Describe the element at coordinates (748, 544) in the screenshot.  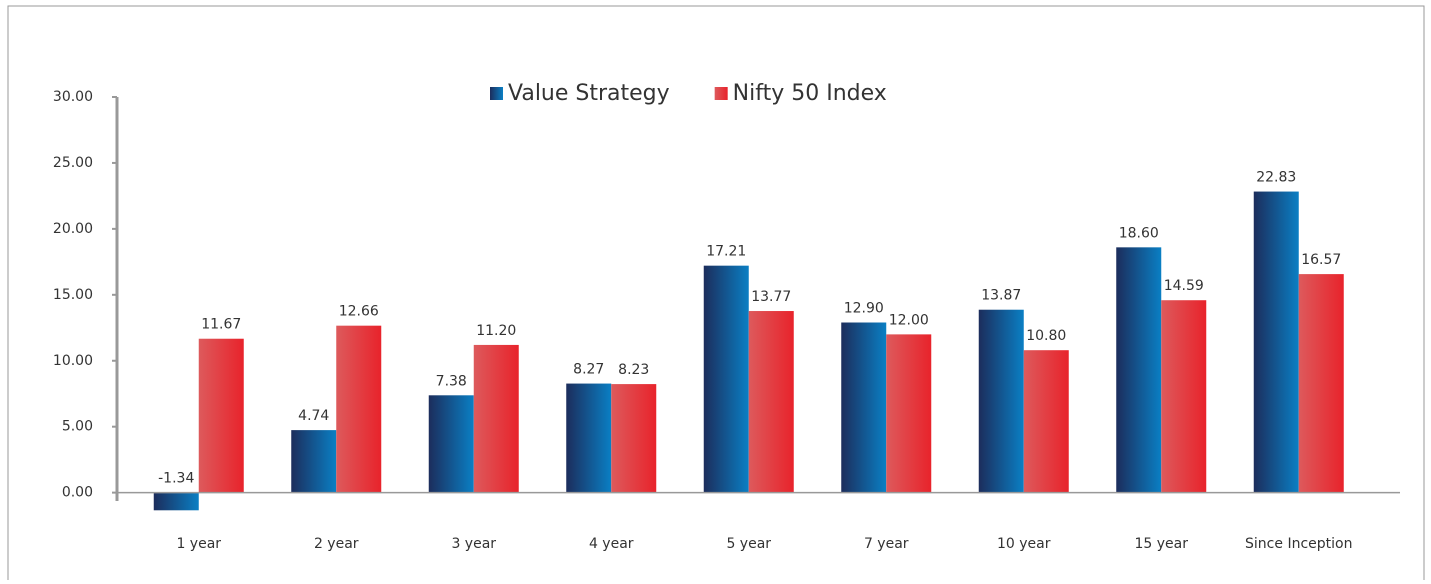
I see `x-tick-label: 5 year` at that location.